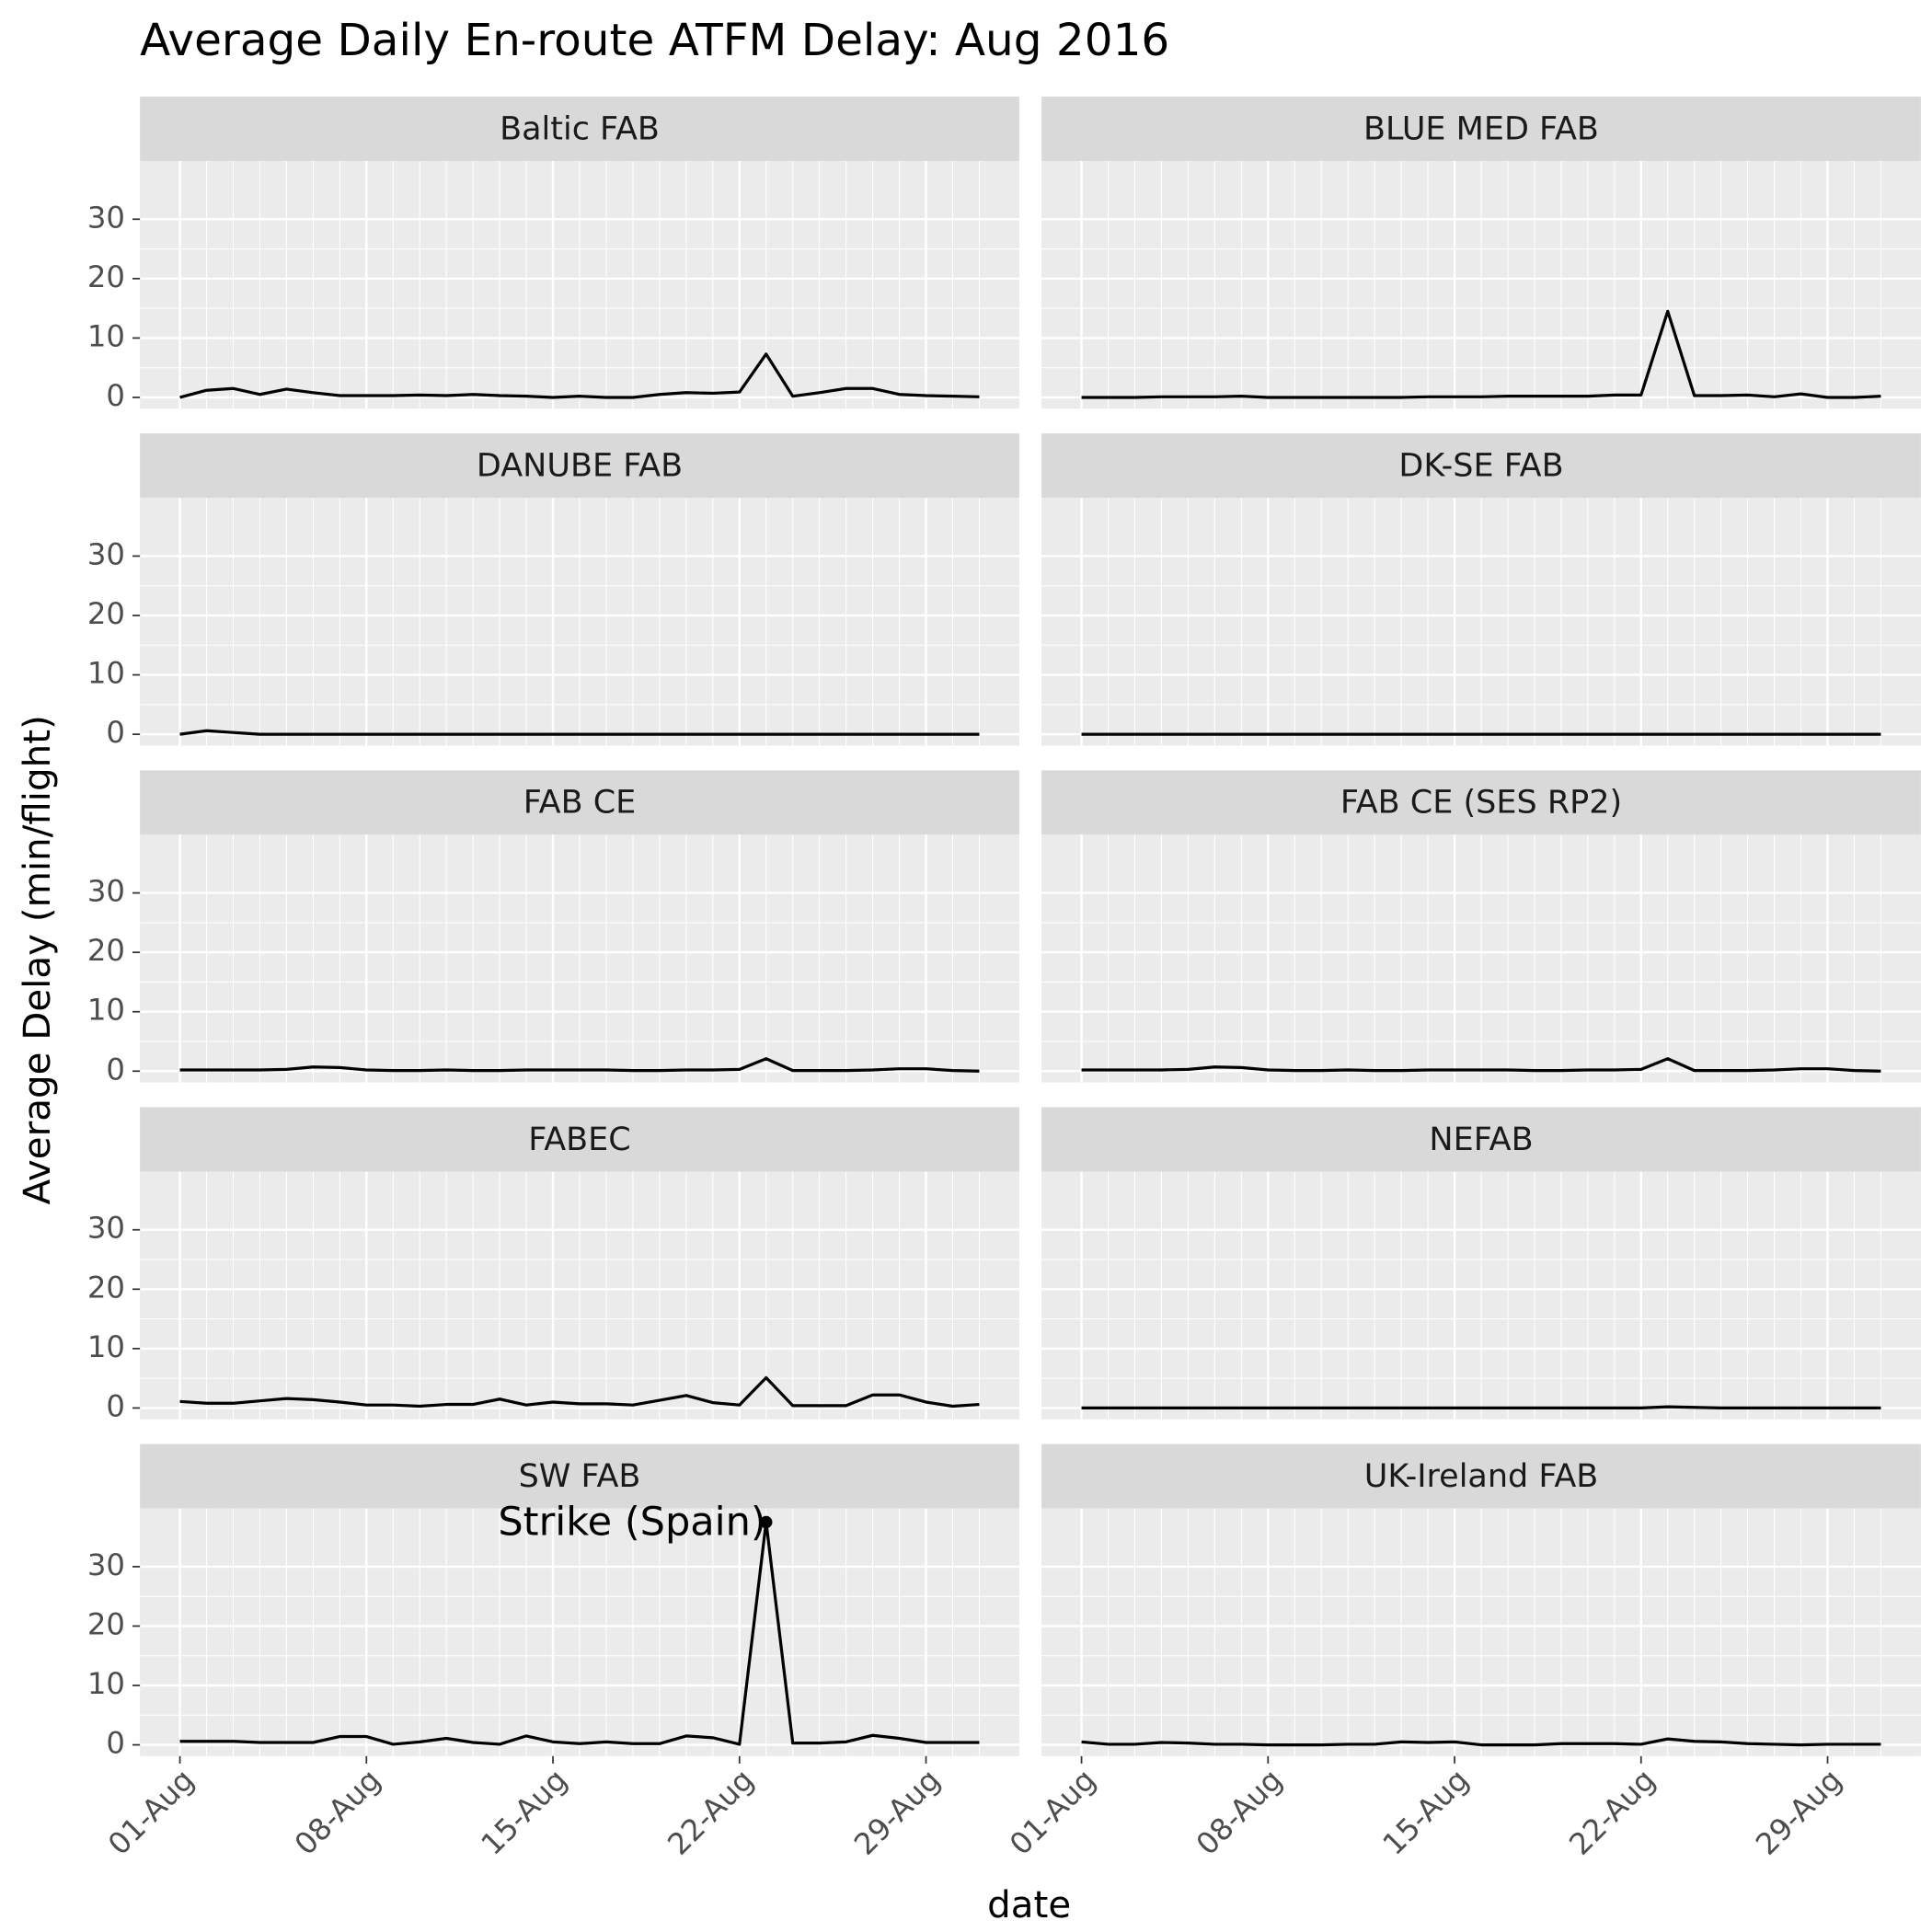 This screenshot has width=1932, height=1932. I want to click on strip-label: Baltic FAB, so click(580, 128).